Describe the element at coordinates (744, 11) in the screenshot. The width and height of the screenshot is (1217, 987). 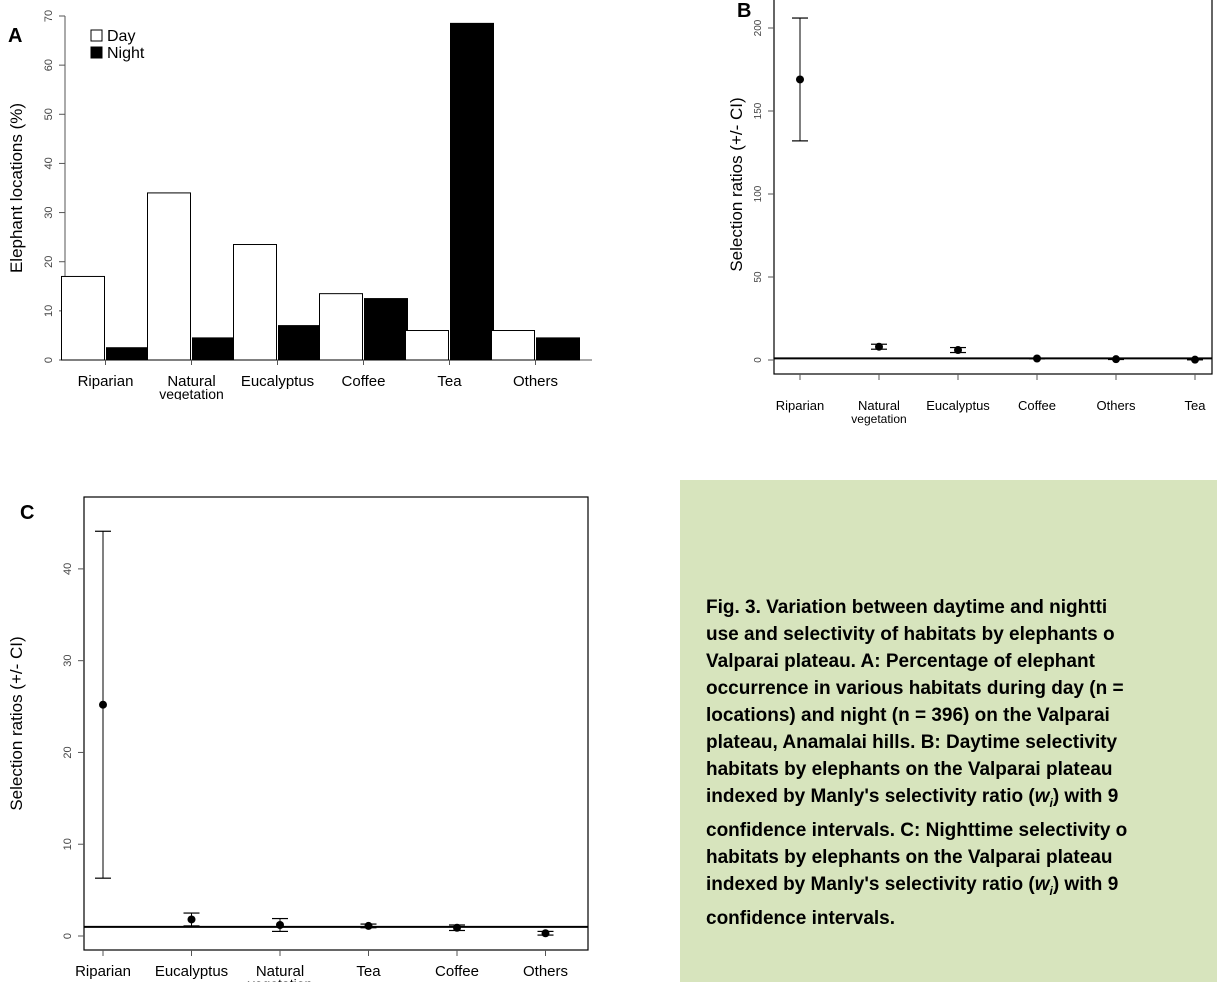
I see `panel-label: B` at that location.